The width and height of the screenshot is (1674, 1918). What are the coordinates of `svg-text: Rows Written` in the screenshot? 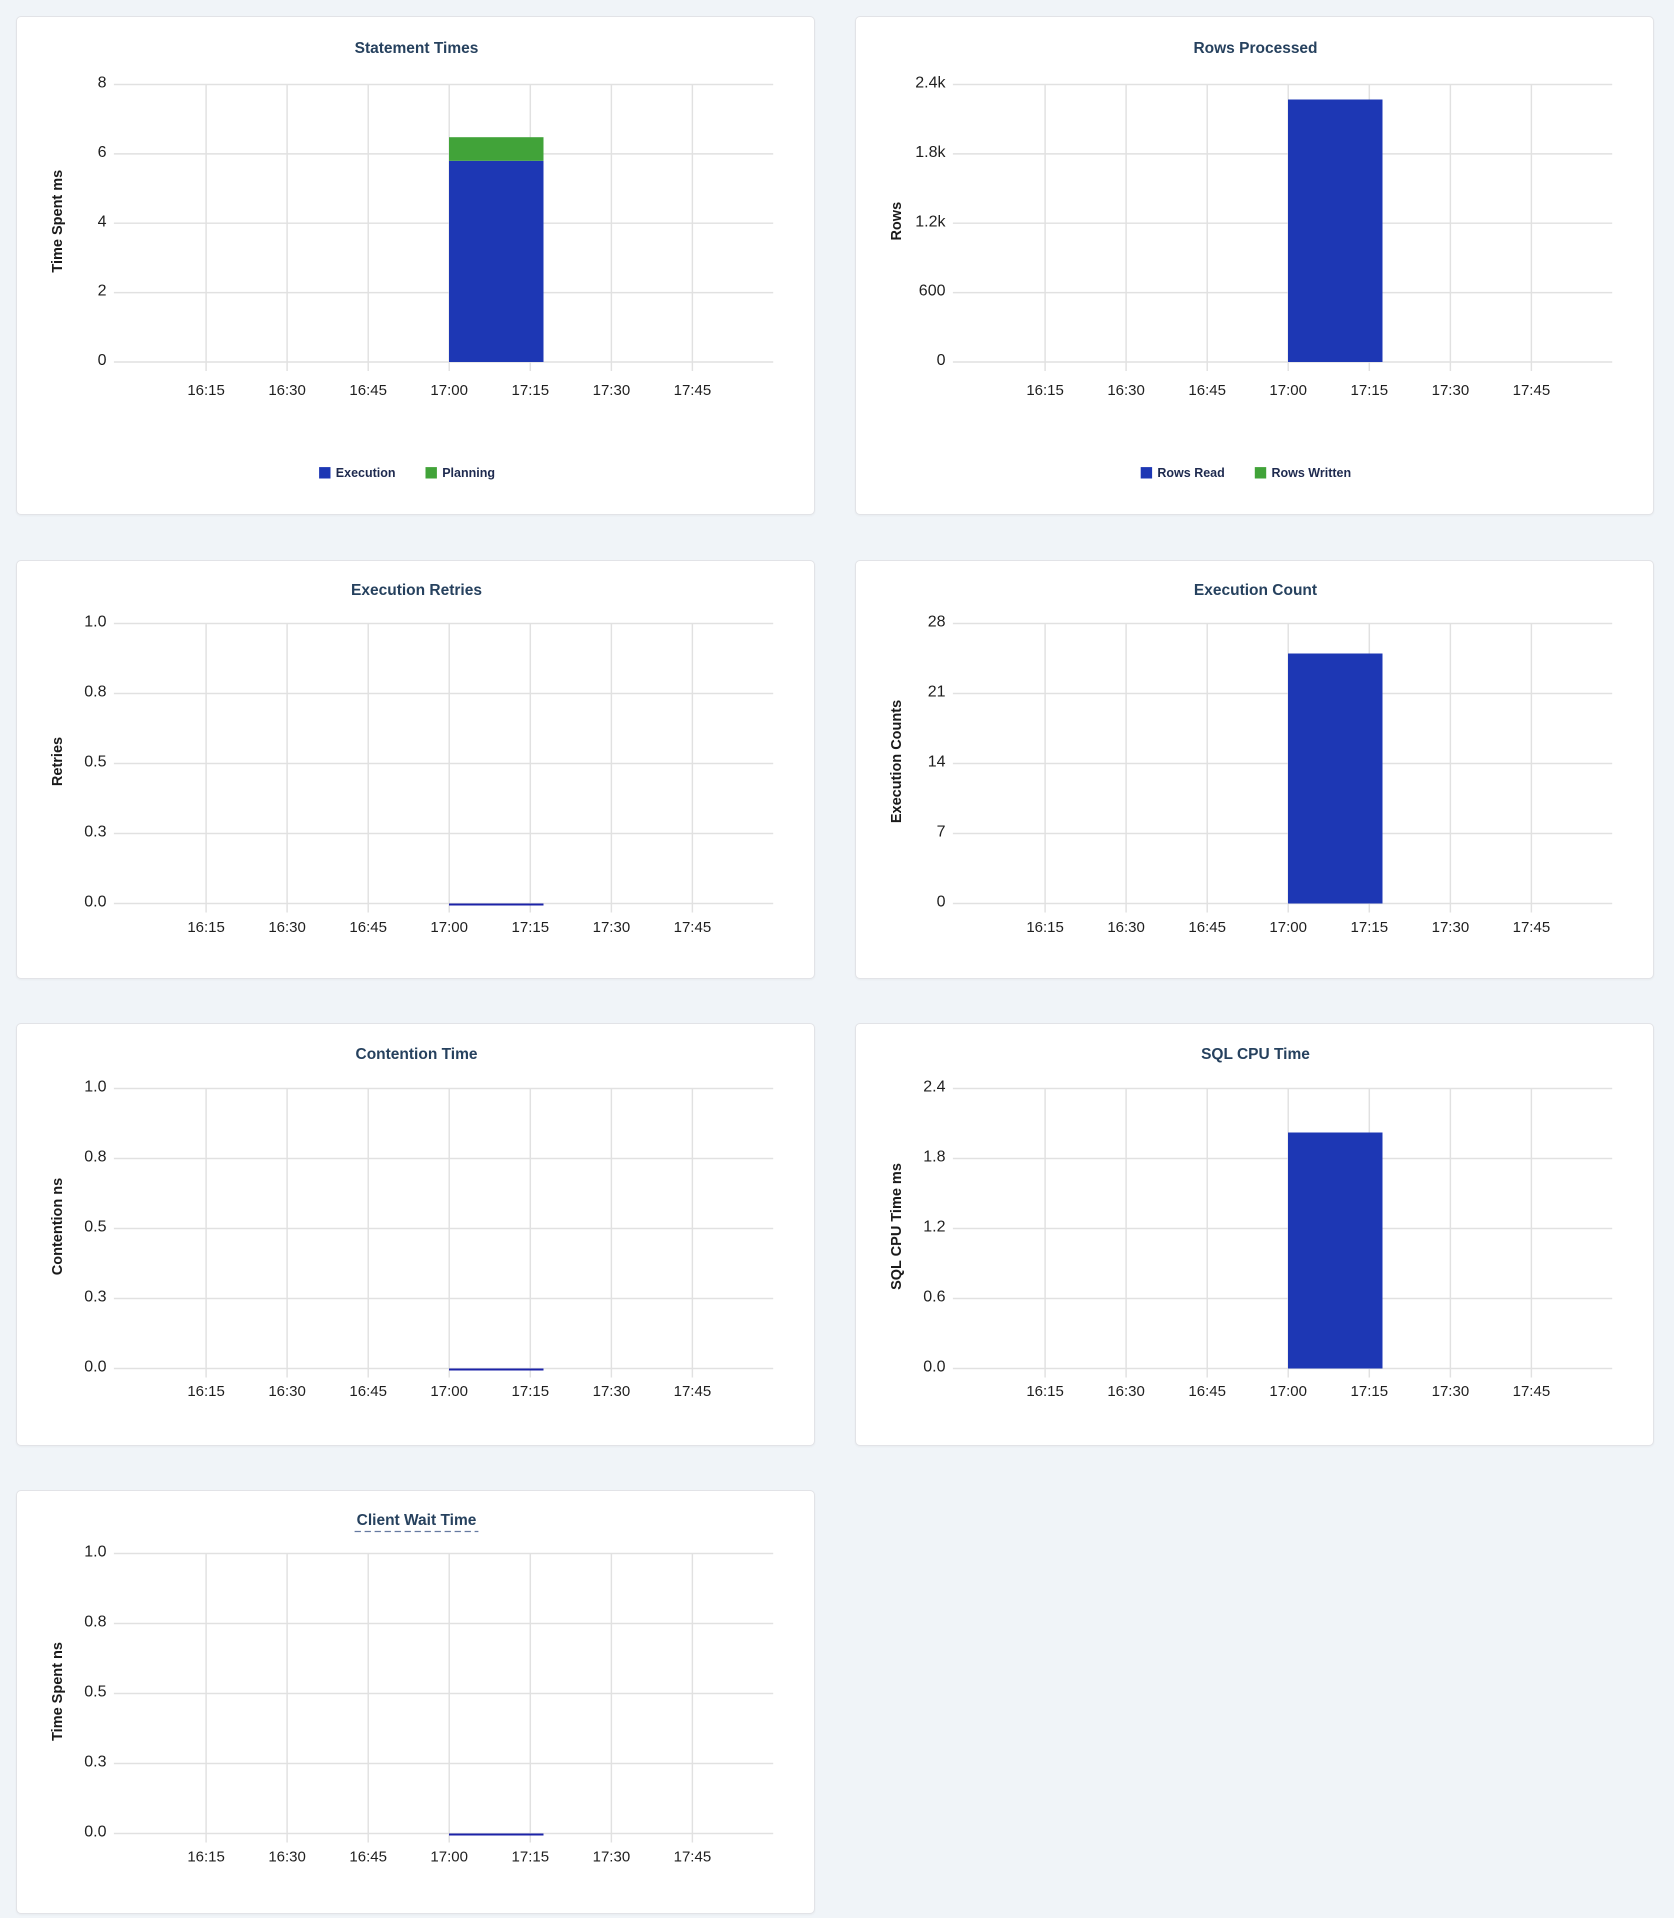 It's located at (1312, 473).